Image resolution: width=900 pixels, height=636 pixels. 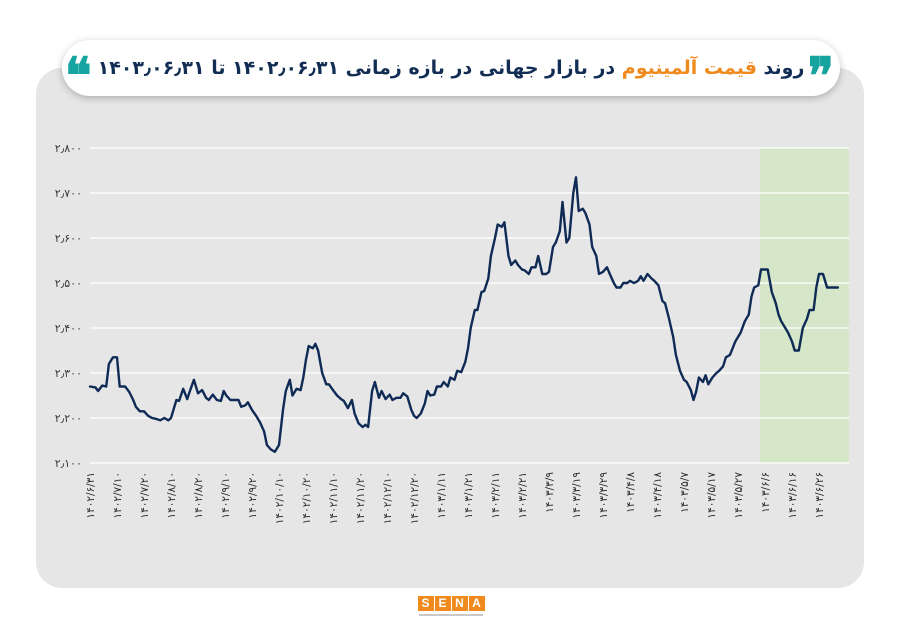 I want to click on x-tick-label: ۱۴۰۳/۴/۸, so click(x=631, y=492).